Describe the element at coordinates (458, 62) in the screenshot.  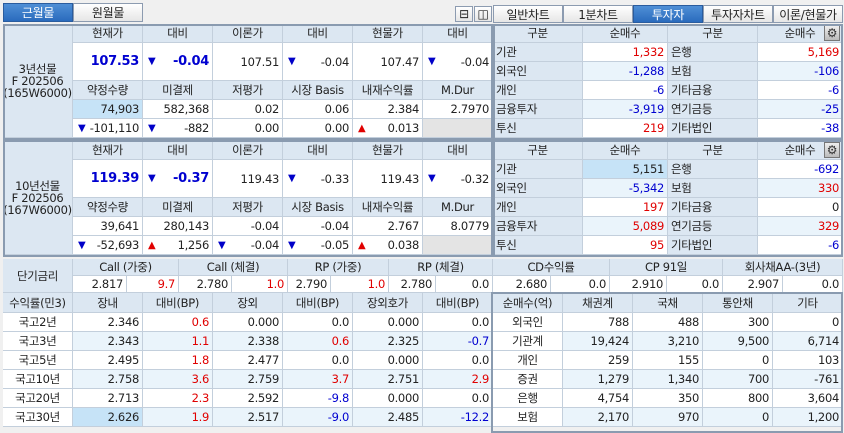
I see `price-cell: ▼ -0.04` at that location.